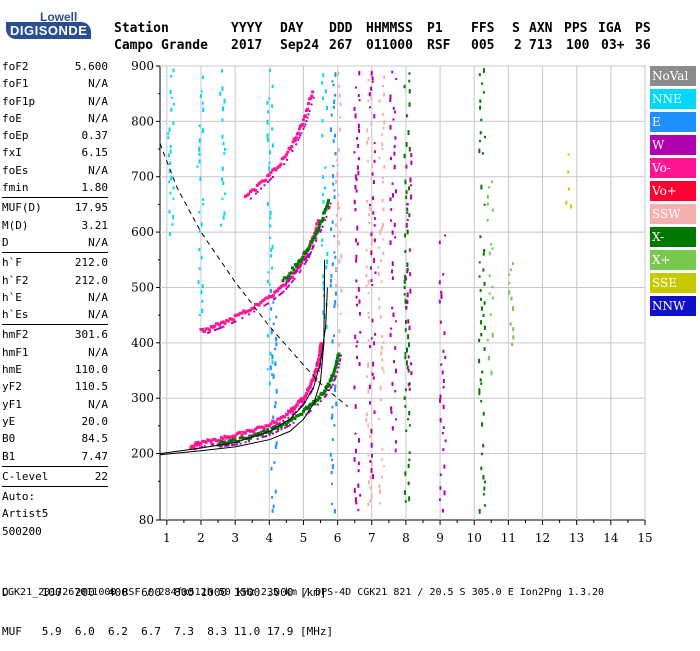 Image resolution: width=700 pixels, height=651 pixels. I want to click on header-label: S, so click(516, 28).